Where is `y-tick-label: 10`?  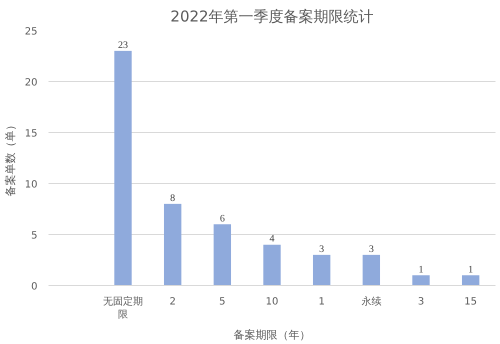
y-tick-label: 10 is located at coordinates (31, 185).